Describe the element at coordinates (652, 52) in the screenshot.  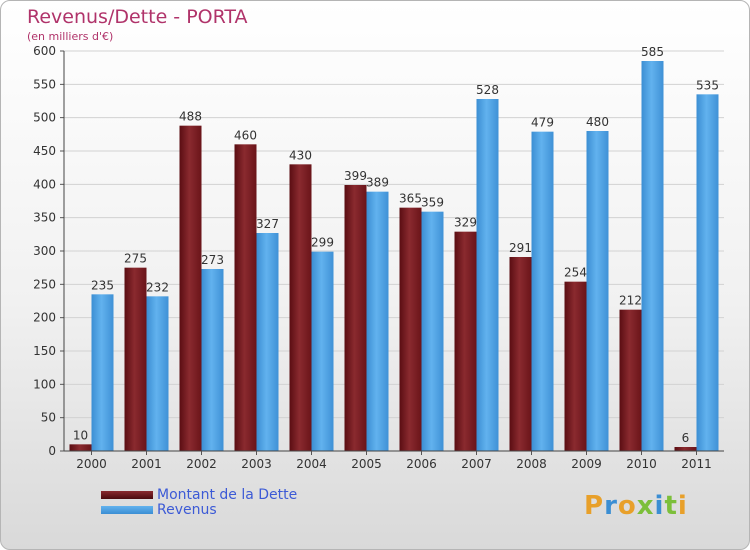
I see `data-label: 585` at that location.